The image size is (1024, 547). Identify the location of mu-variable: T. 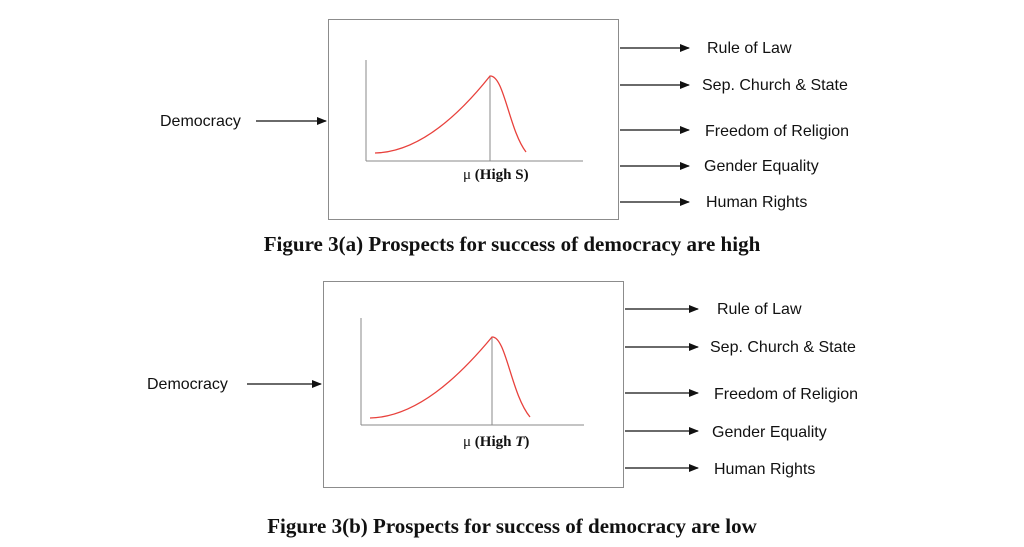
(520, 442).